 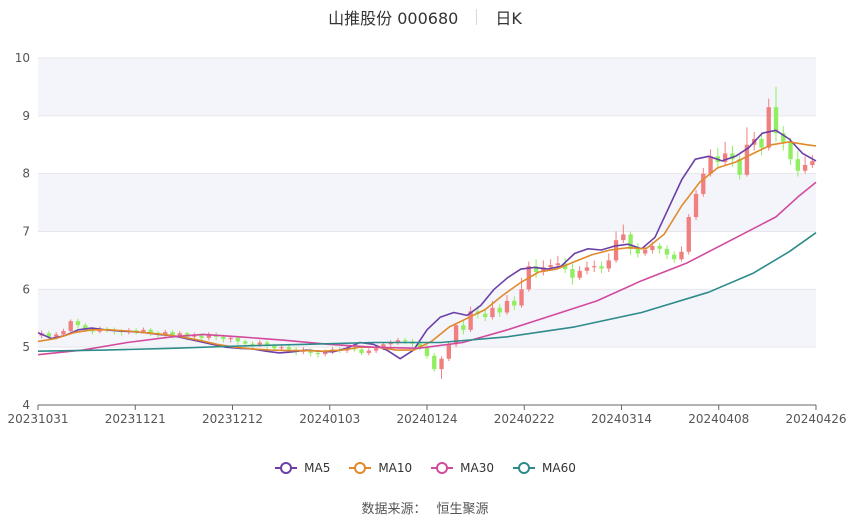 What do you see at coordinates (26, 232) in the screenshot?
I see `y-tick-label: 7` at bounding box center [26, 232].